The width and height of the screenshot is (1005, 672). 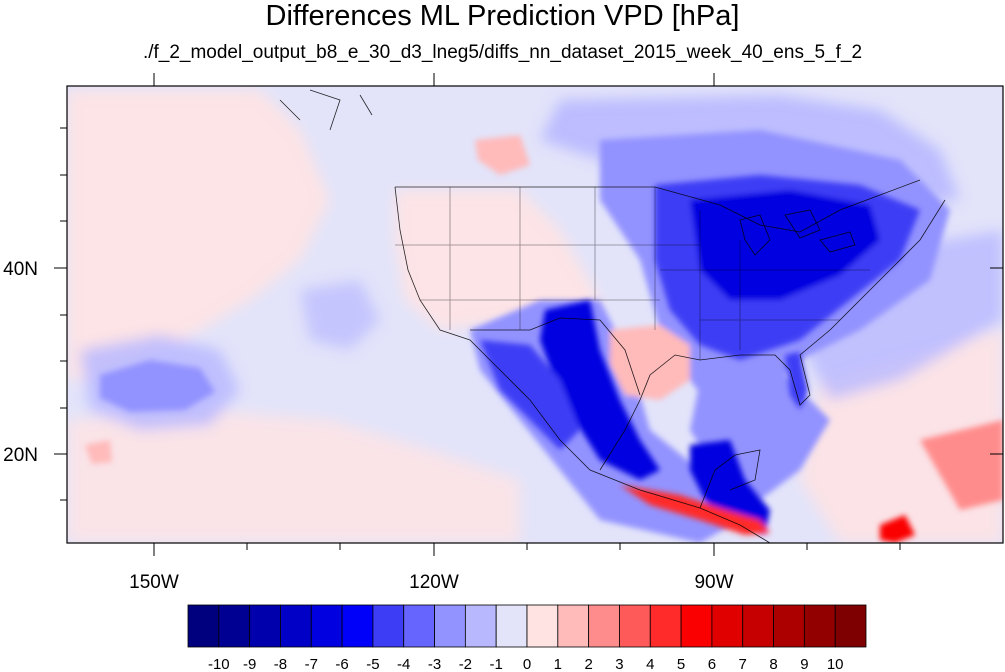 What do you see at coordinates (773, 664) in the screenshot?
I see `colorbar-label: 8` at bounding box center [773, 664].